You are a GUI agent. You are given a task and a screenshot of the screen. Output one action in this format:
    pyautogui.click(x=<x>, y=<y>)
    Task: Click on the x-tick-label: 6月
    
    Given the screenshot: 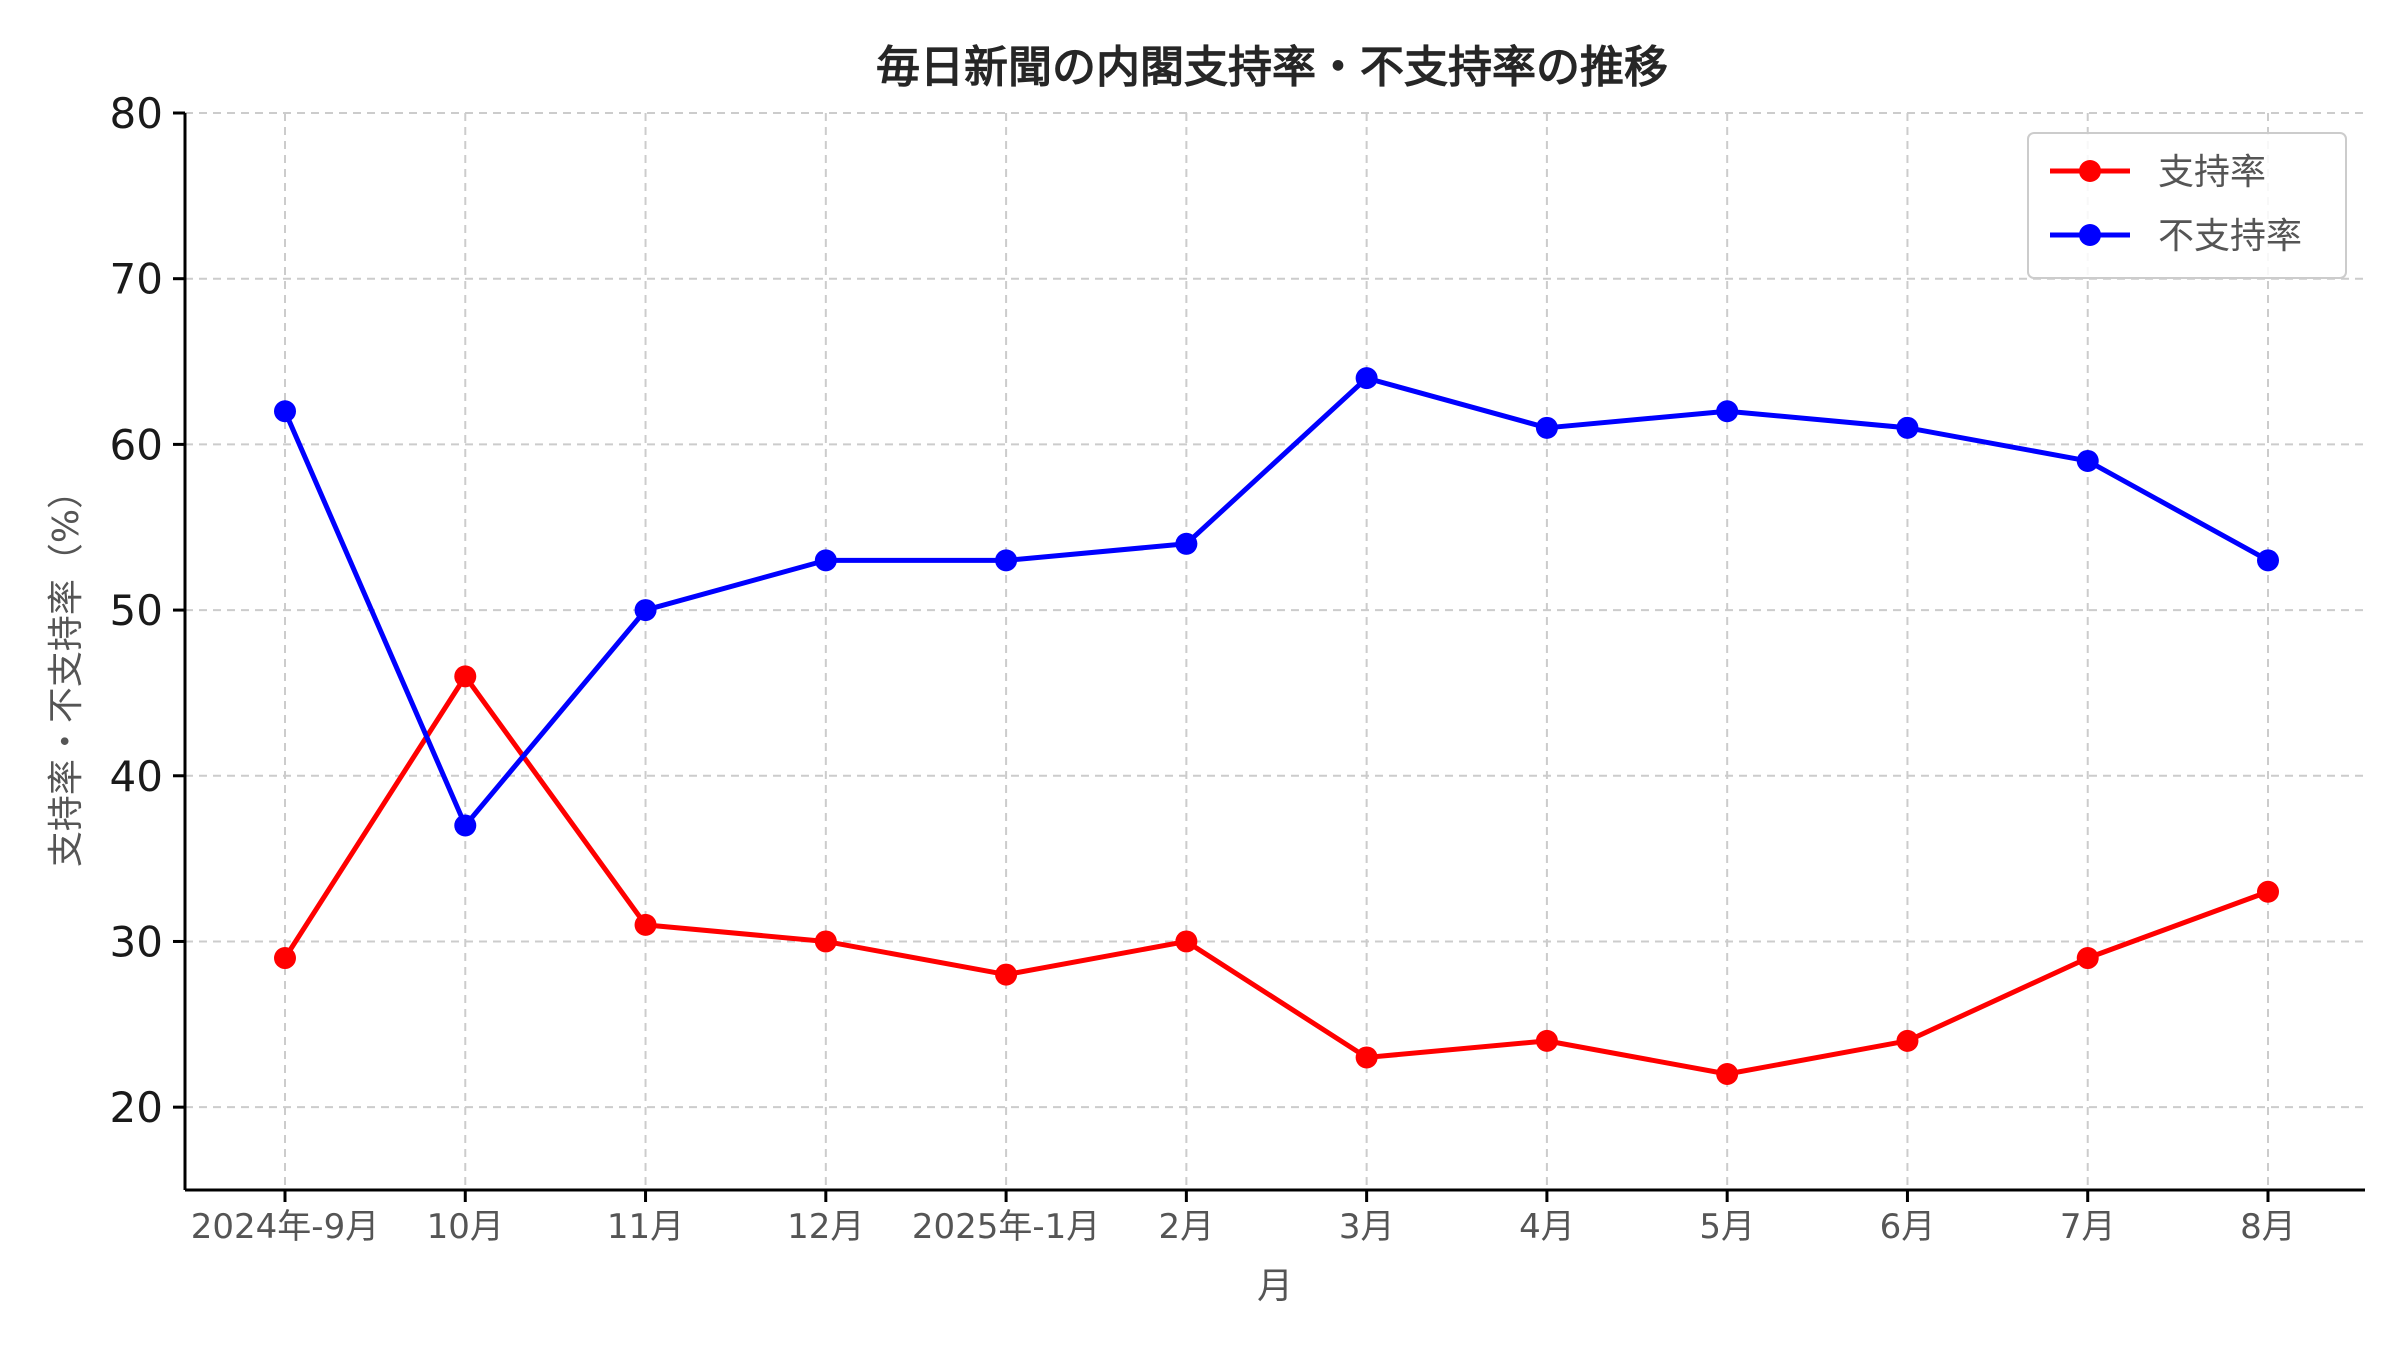 What is the action you would take?
    pyautogui.click(x=1908, y=1227)
    